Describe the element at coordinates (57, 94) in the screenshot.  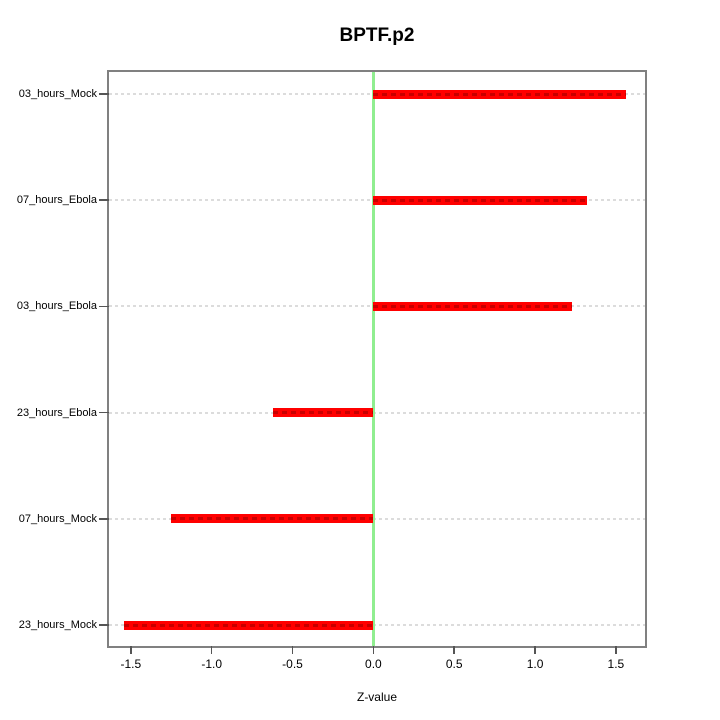
I see `y-tick-label: 03_hours_Mock` at that location.